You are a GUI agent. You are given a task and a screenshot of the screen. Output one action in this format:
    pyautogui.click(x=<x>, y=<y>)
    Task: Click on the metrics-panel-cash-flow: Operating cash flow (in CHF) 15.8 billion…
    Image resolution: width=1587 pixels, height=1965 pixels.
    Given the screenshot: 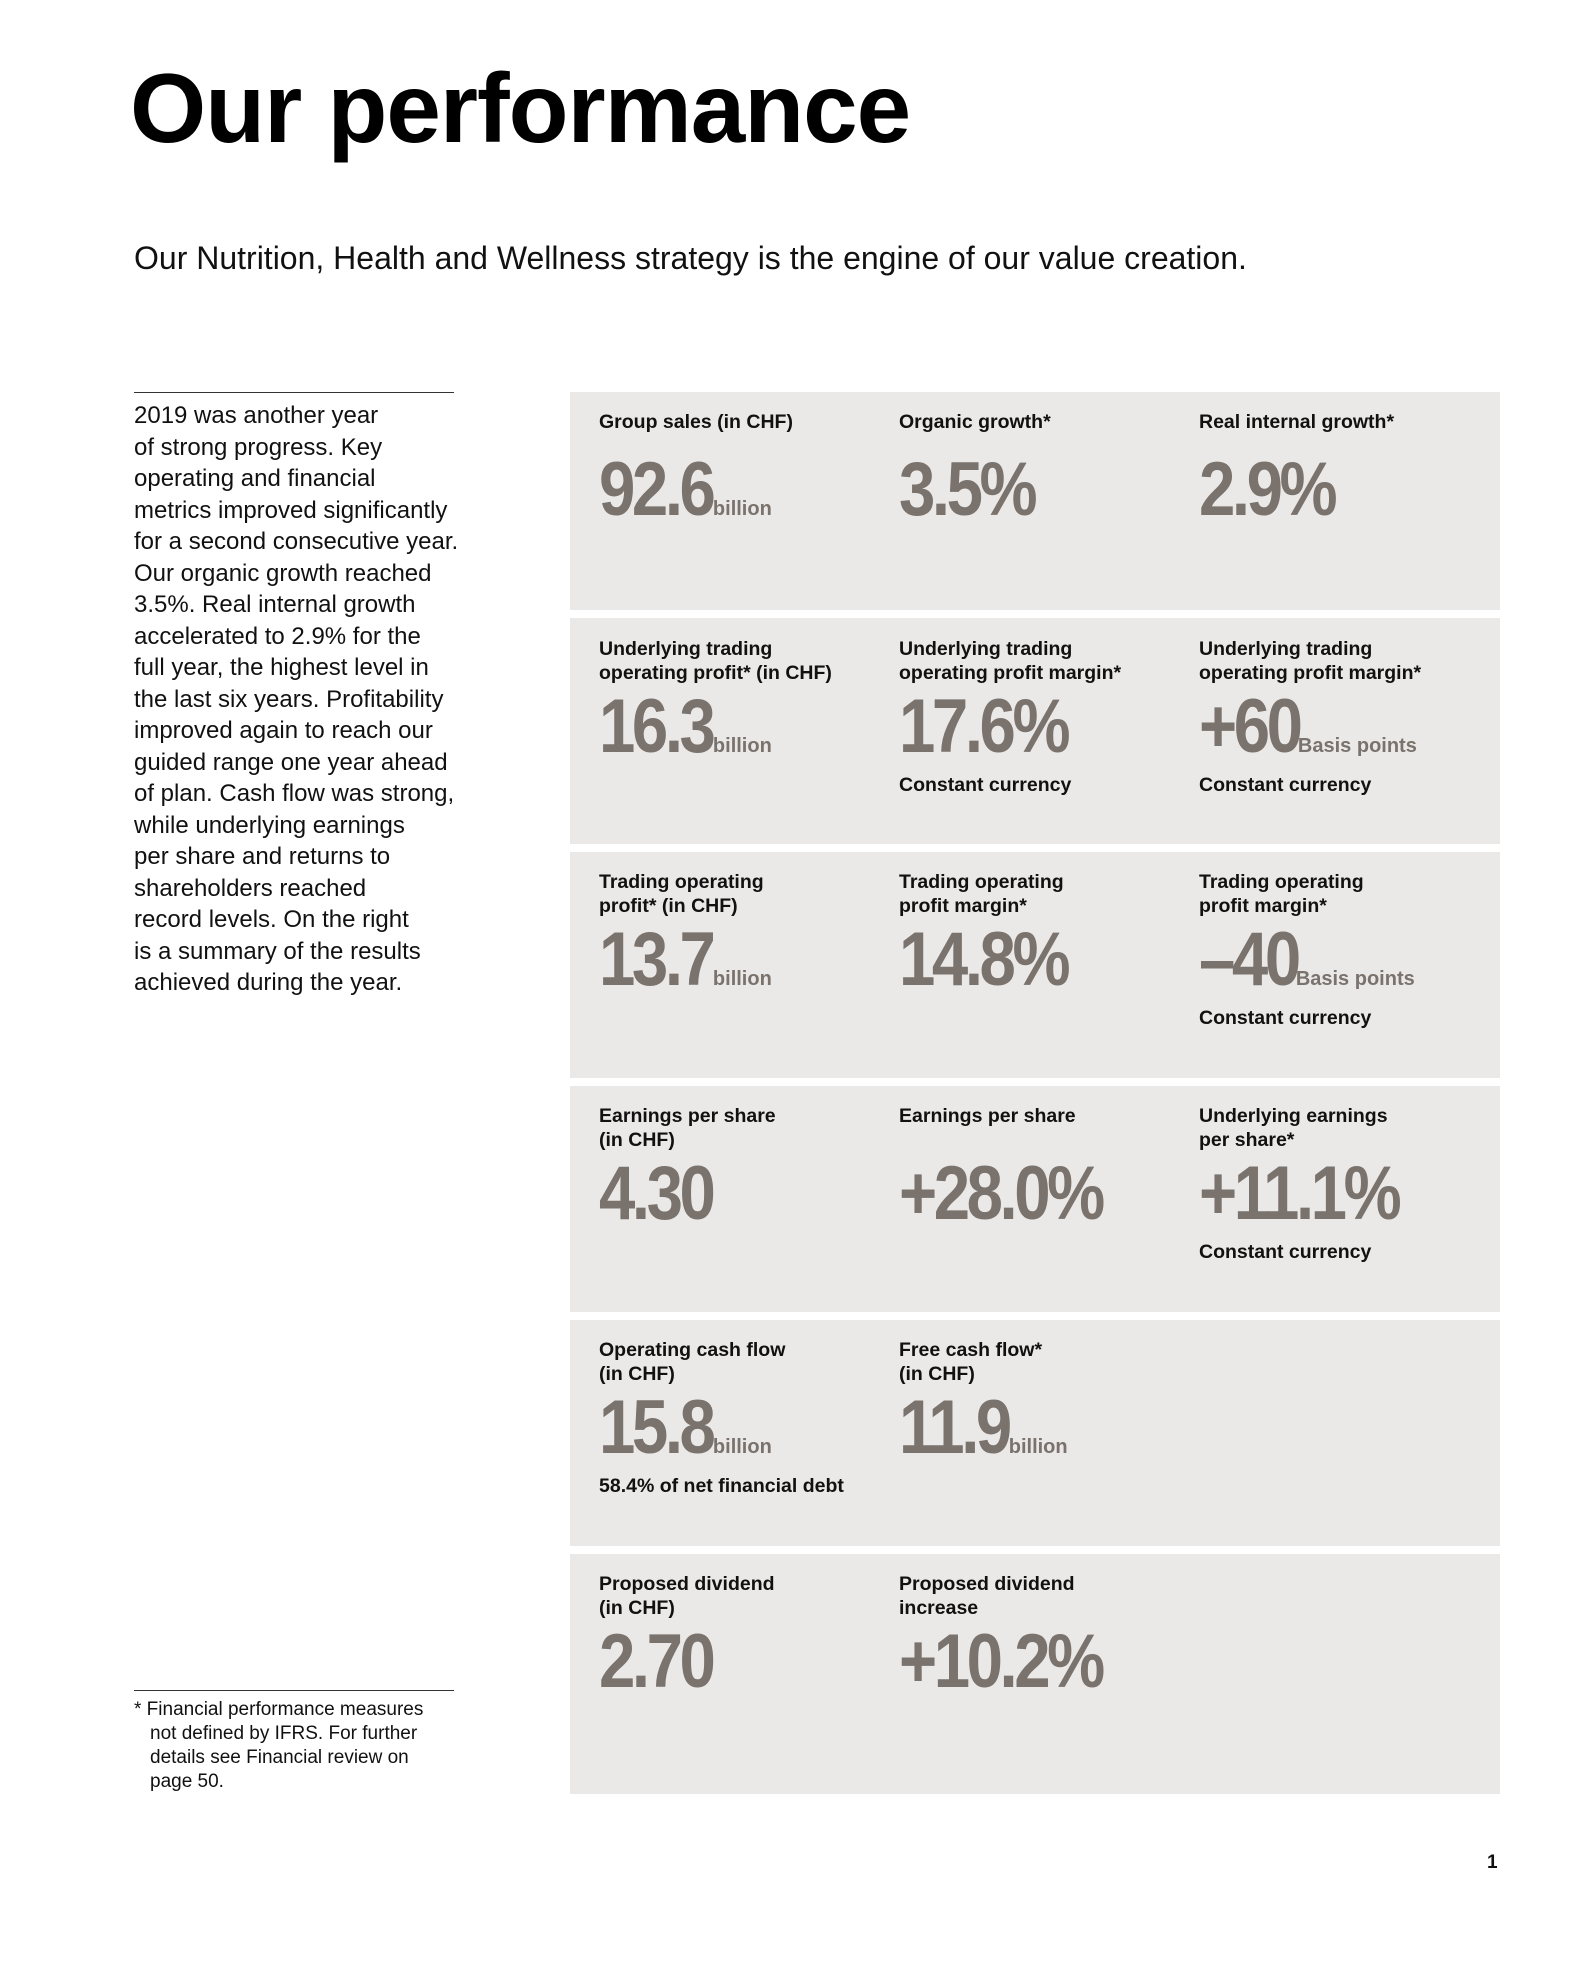 What is the action you would take?
    pyautogui.click(x=1035, y=1433)
    